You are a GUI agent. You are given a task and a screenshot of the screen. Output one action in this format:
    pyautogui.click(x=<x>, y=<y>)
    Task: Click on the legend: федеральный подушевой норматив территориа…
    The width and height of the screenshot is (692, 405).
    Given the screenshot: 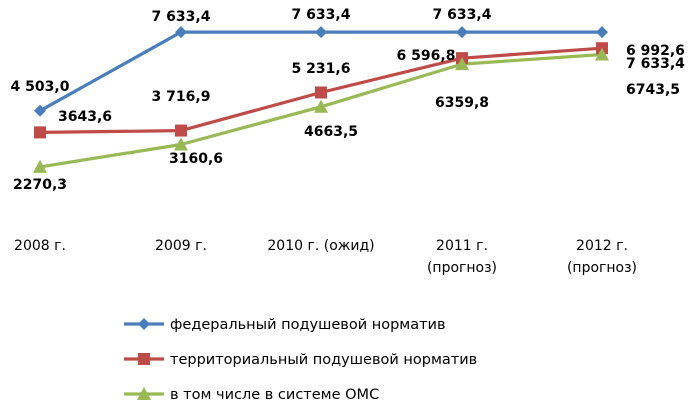 What is the action you would take?
    pyautogui.click(x=300, y=360)
    